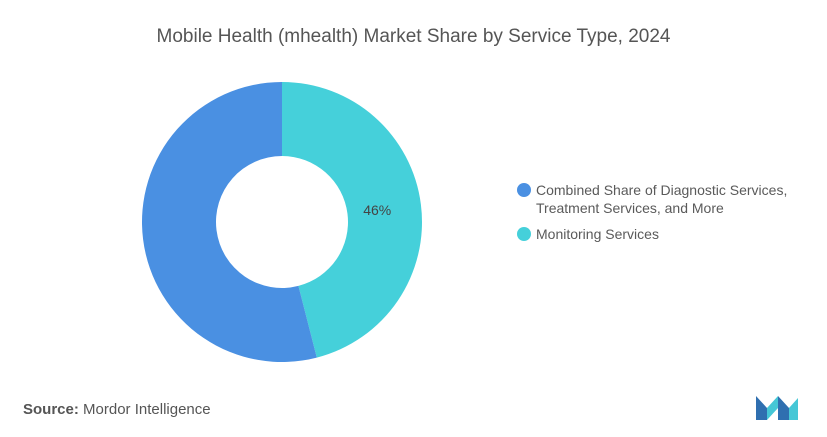  Describe the element at coordinates (597, 234) in the screenshot. I see `legend-label-monitoring: Monitoring Services` at that location.